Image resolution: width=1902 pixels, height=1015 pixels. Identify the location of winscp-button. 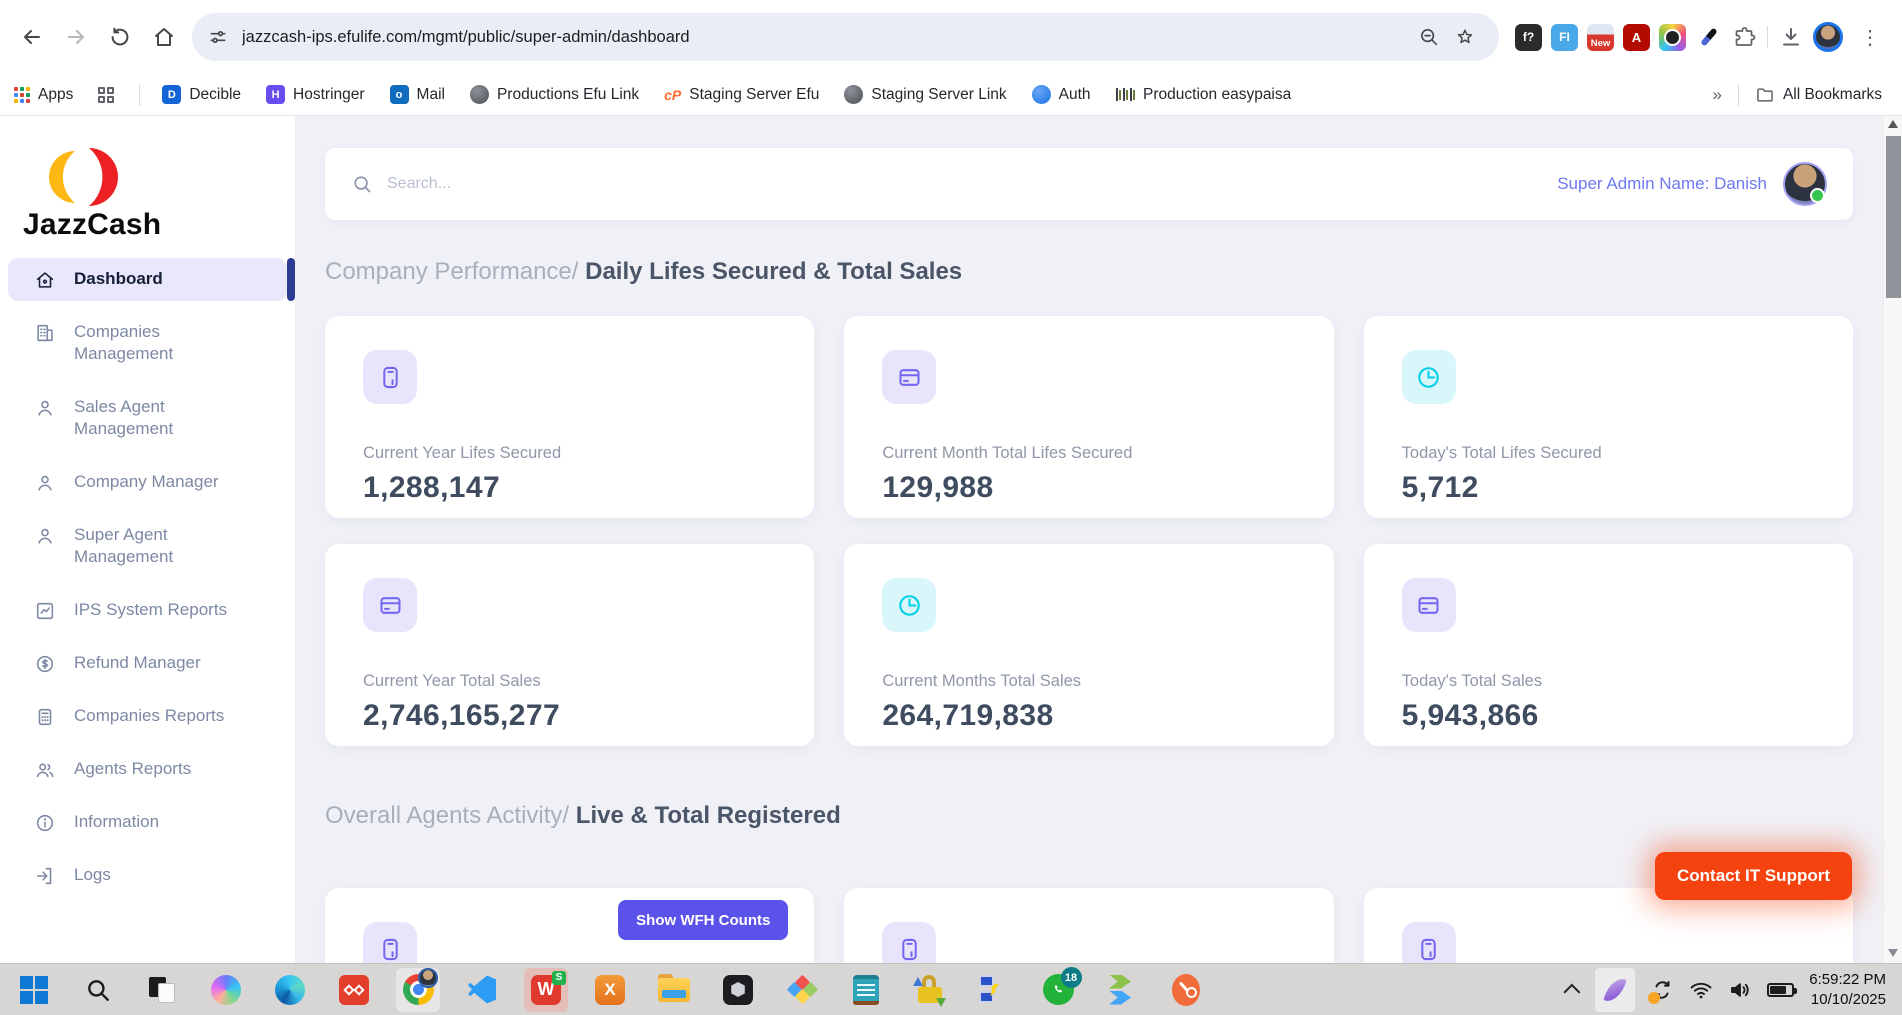
(930, 990).